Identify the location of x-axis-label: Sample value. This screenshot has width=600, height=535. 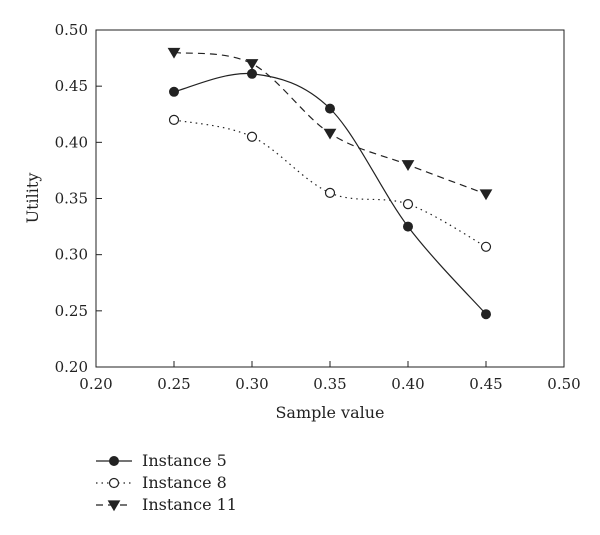
(329, 412).